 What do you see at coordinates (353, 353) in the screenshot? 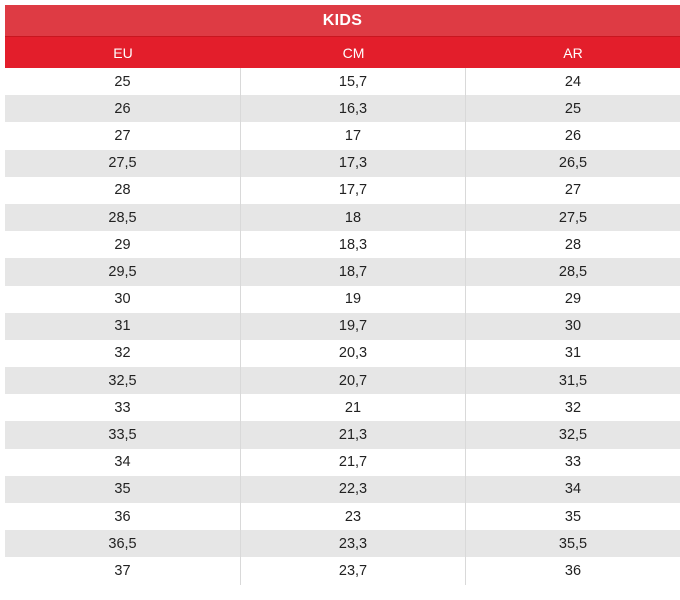
I see `cell-cm: 20,3` at bounding box center [353, 353].